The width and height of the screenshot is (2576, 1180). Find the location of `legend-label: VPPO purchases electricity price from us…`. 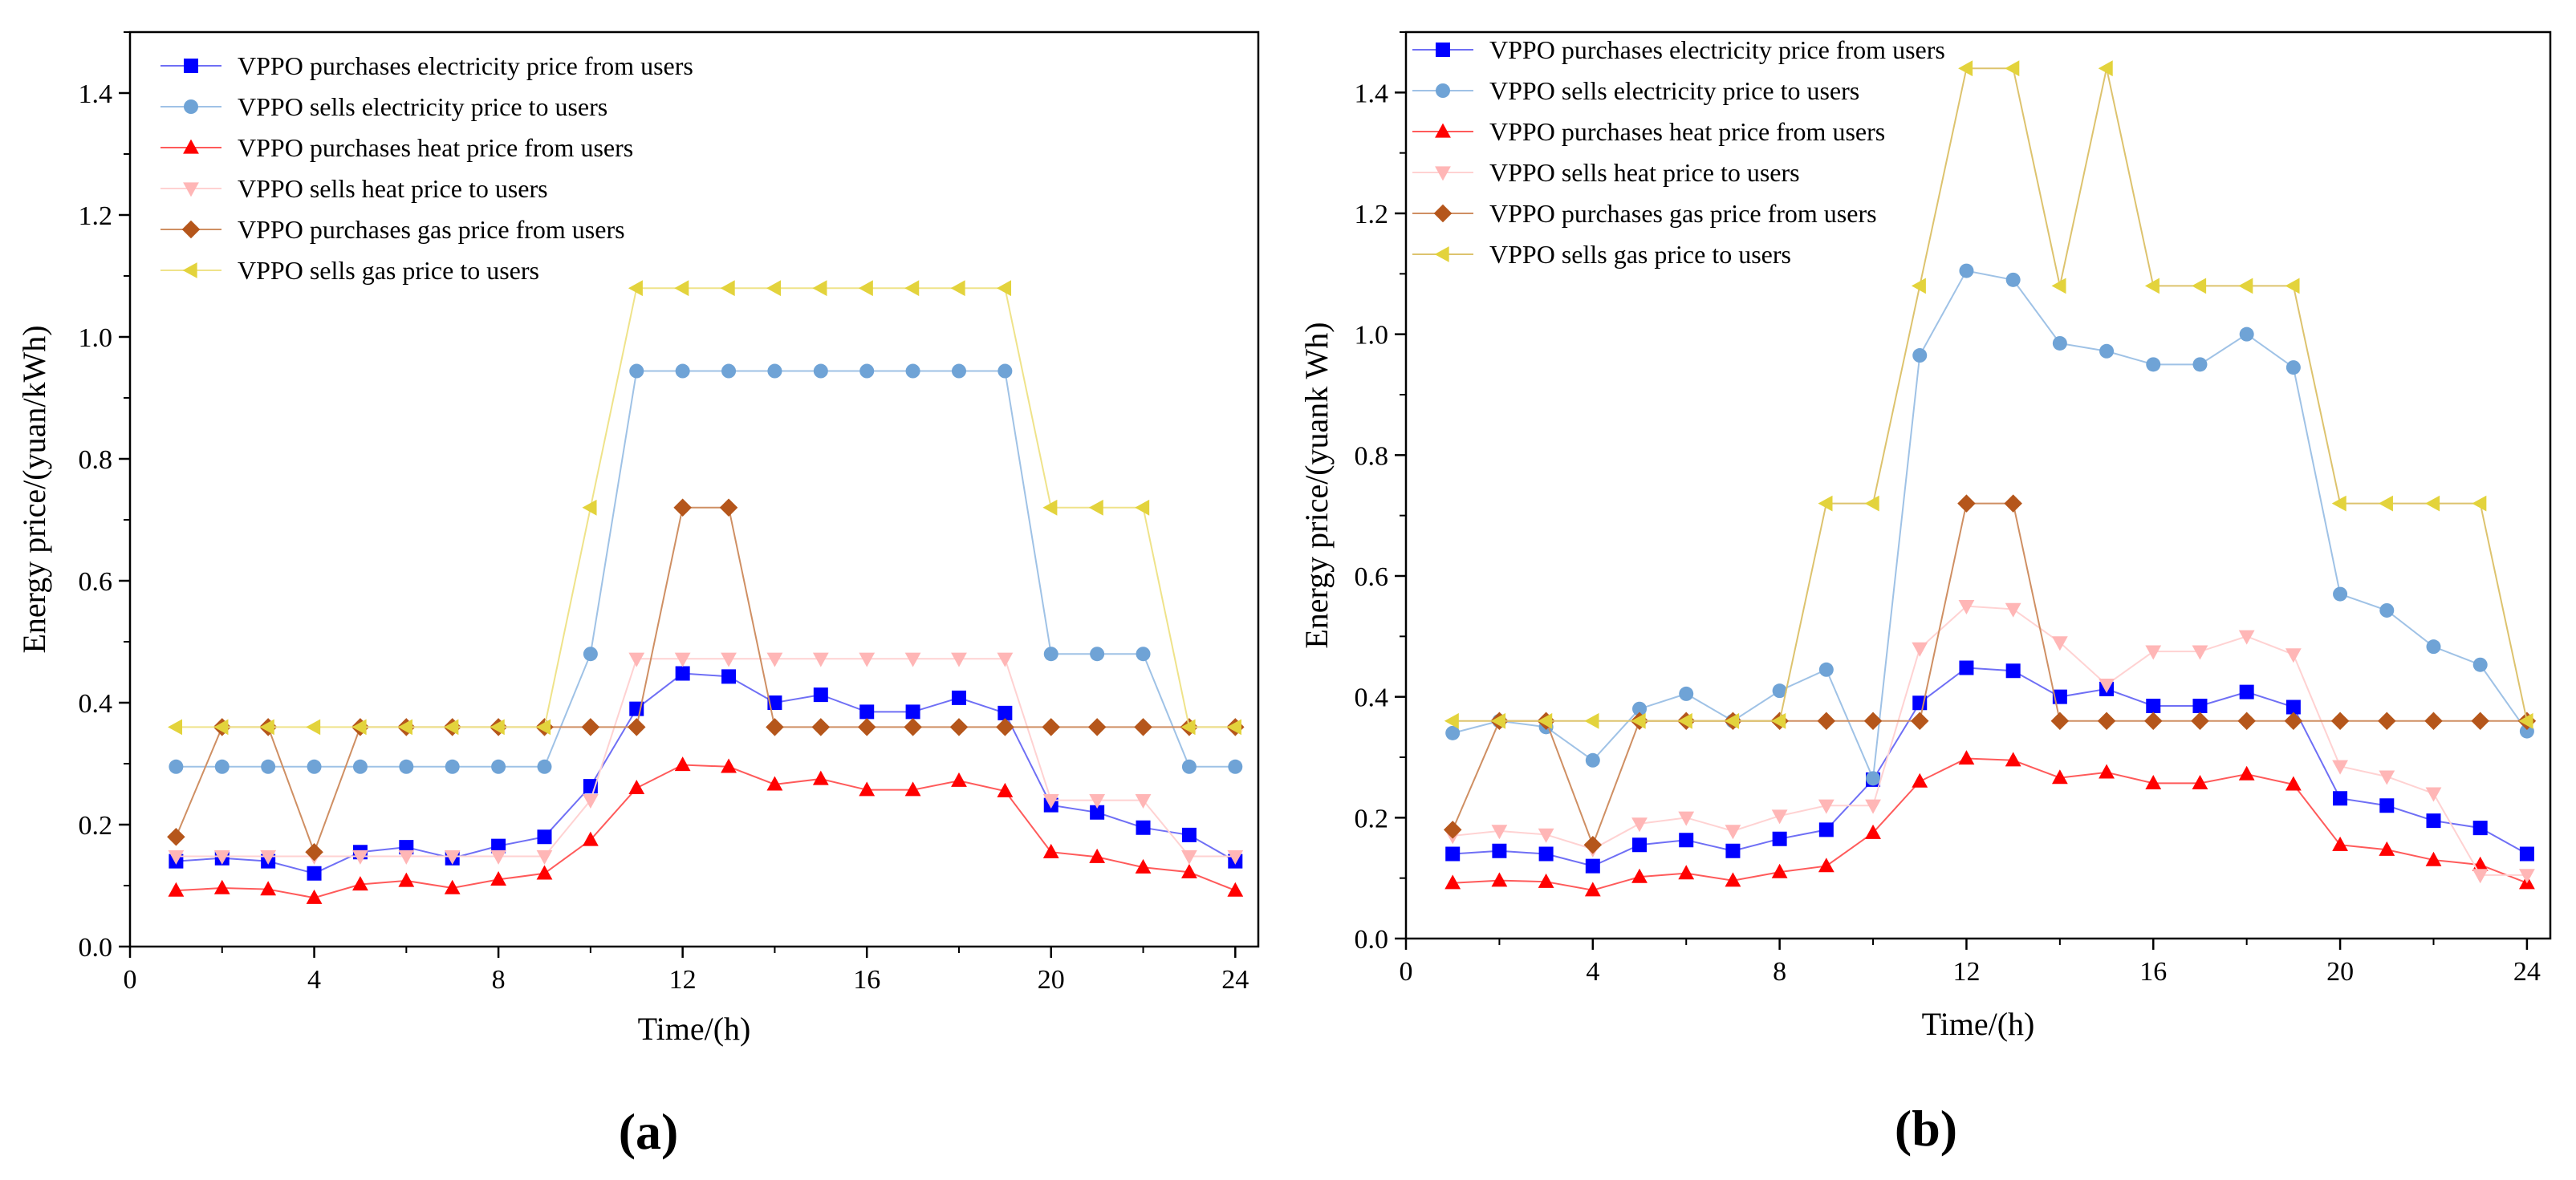

legend-label: VPPO purchases electricity price from us… is located at coordinates (1717, 50).